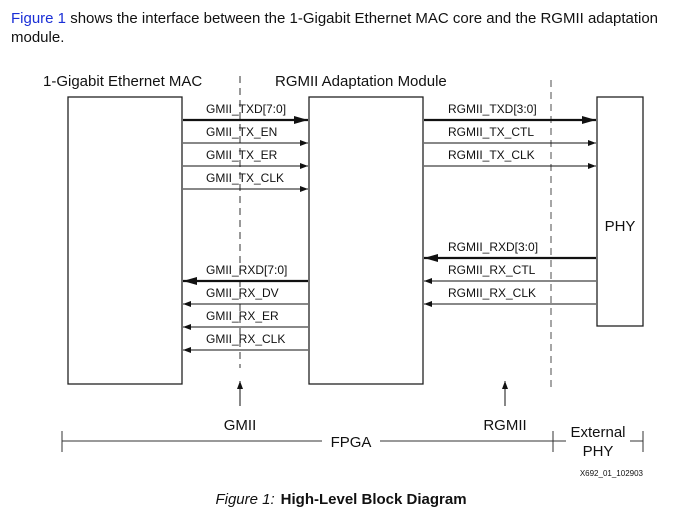 The width and height of the screenshot is (691, 520). I want to click on rgmii-tx-signal-label: RGMII_TXD[3:0], so click(492, 109).